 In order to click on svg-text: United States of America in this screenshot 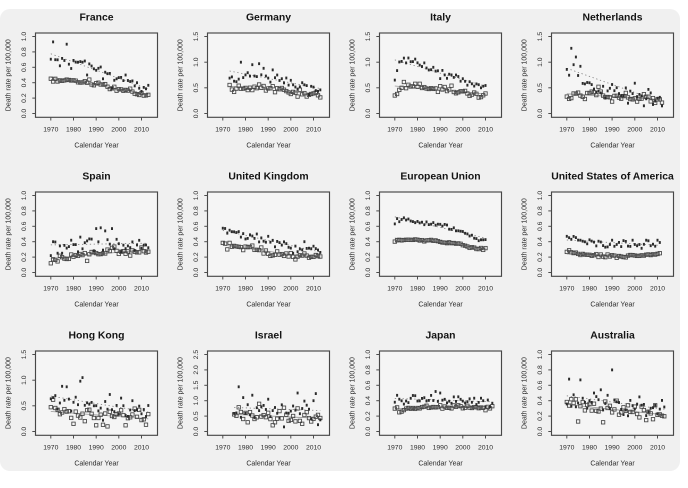, I will do `click(612, 177)`.